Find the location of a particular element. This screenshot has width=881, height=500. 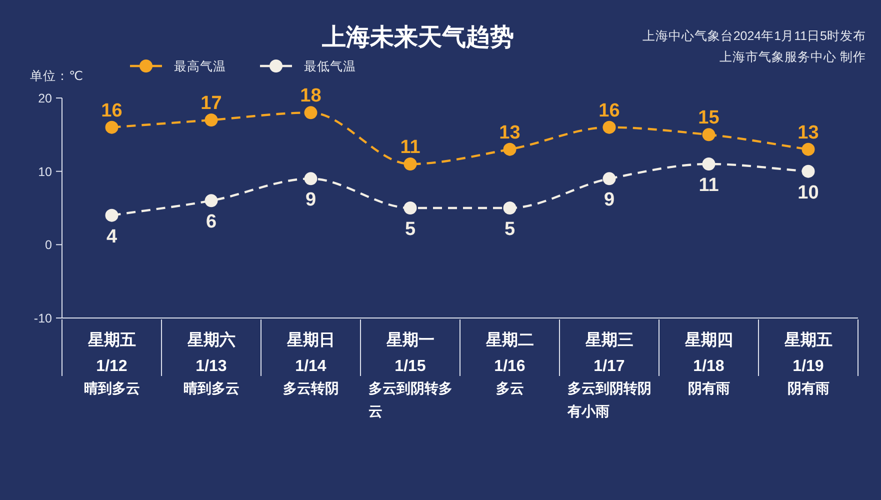

x-tick-label: 星期二 1/16 多云 is located at coordinates (509, 363).